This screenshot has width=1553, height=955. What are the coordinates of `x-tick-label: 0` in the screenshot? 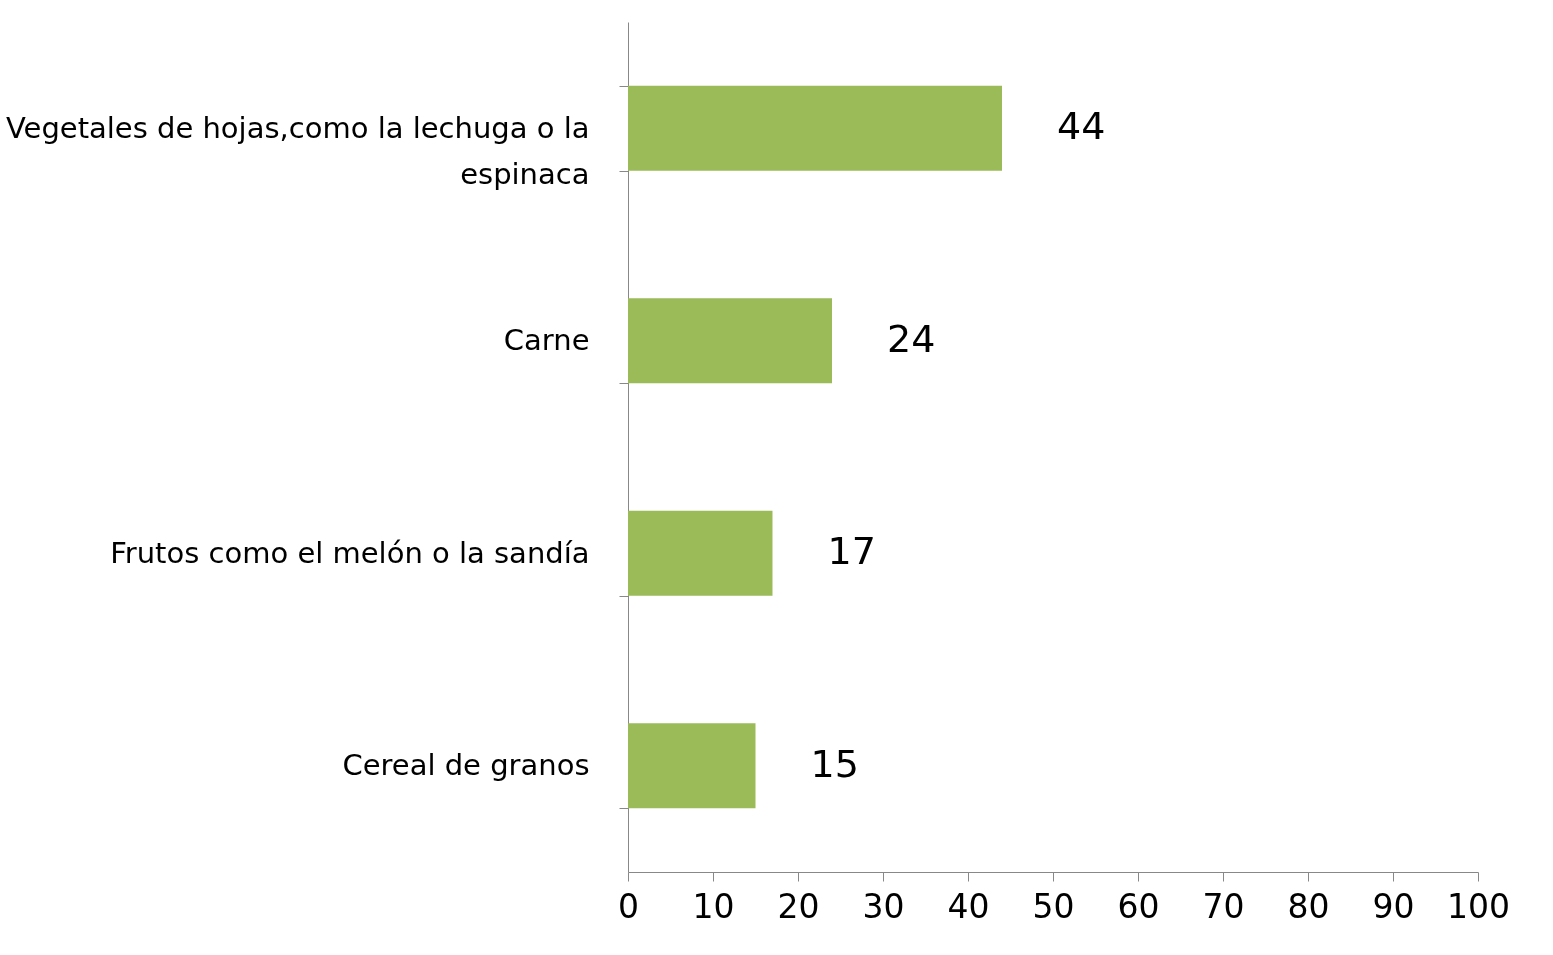 It's located at (628, 906).